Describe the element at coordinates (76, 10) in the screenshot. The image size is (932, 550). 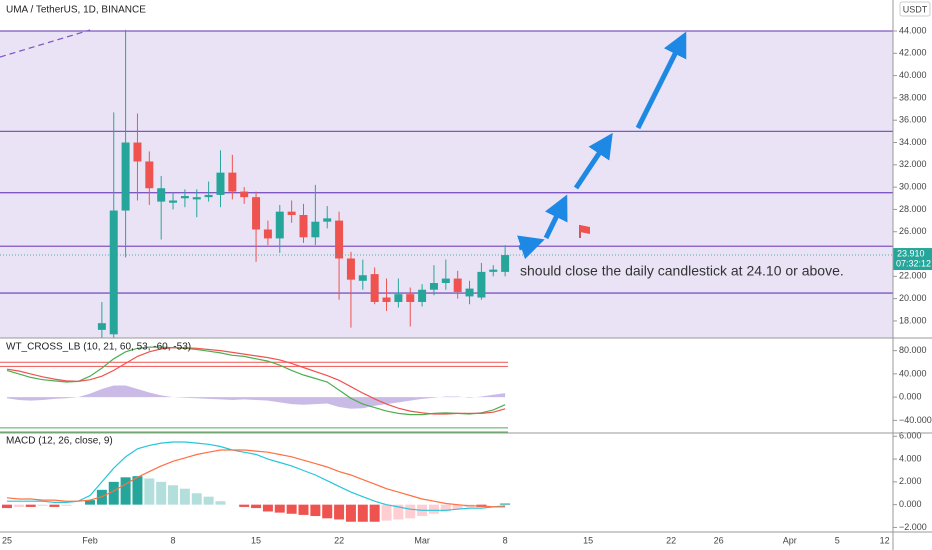
I see `chart-title: UMA / TetherUS, 1D, BINANCE` at that location.